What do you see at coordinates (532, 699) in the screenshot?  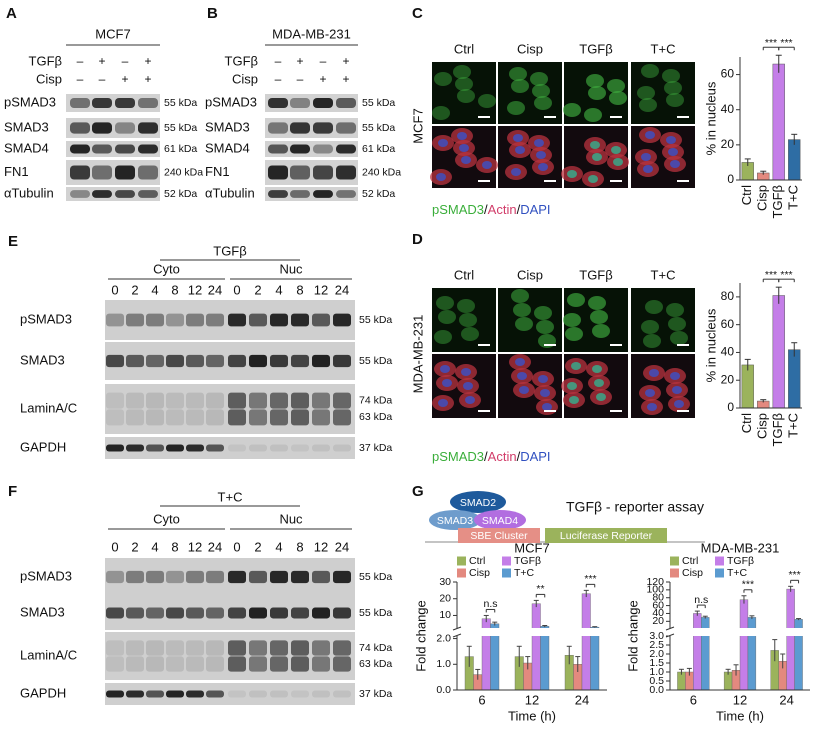 I see `x-tick-label: 12` at bounding box center [532, 699].